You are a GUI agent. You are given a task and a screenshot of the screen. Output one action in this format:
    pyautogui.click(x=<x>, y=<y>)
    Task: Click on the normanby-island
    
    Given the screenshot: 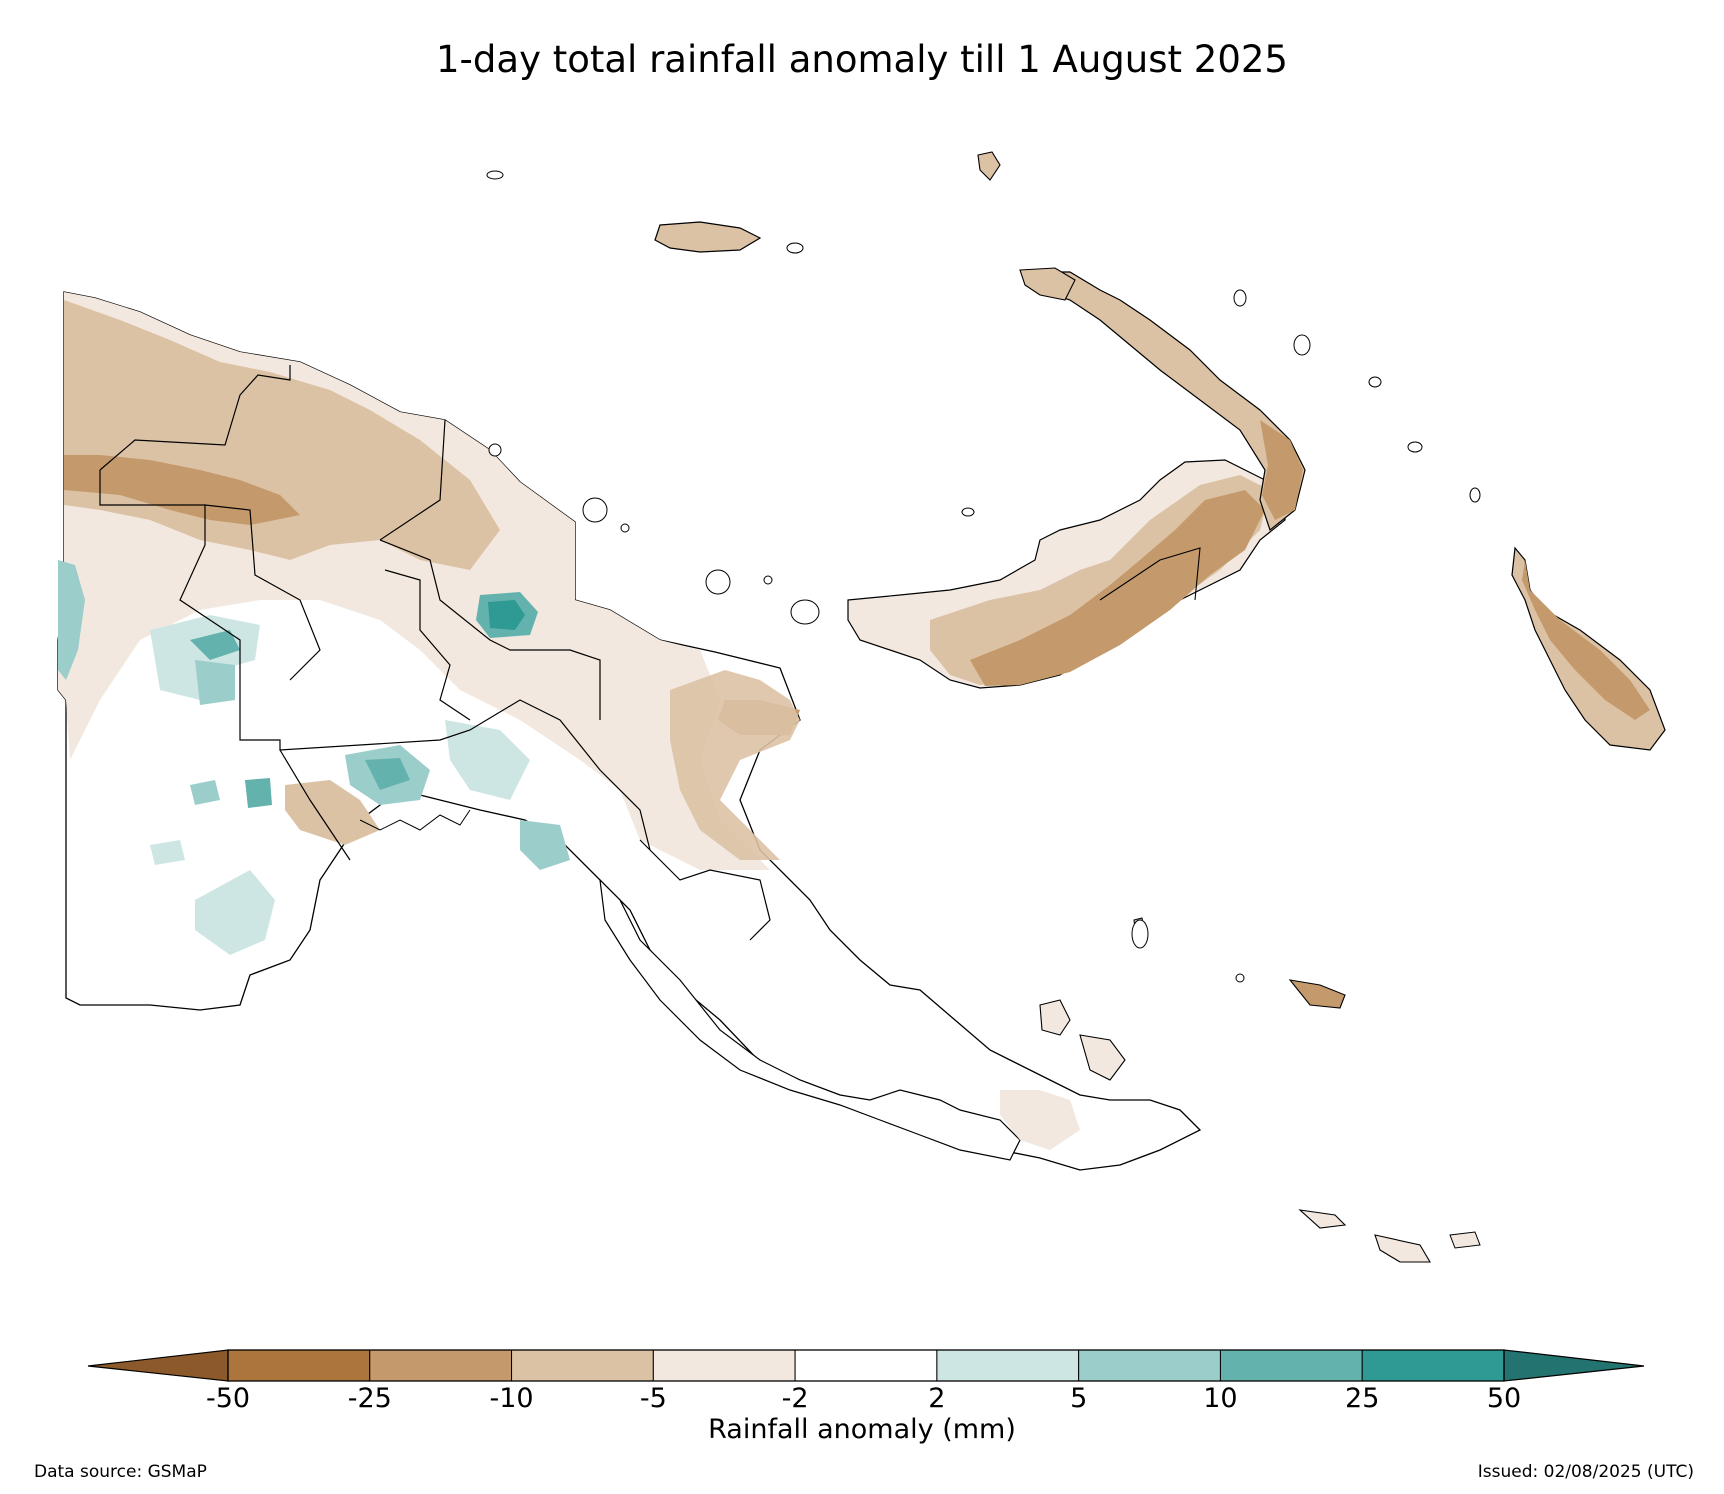 What is the action you would take?
    pyautogui.click(x=1102, y=1057)
    